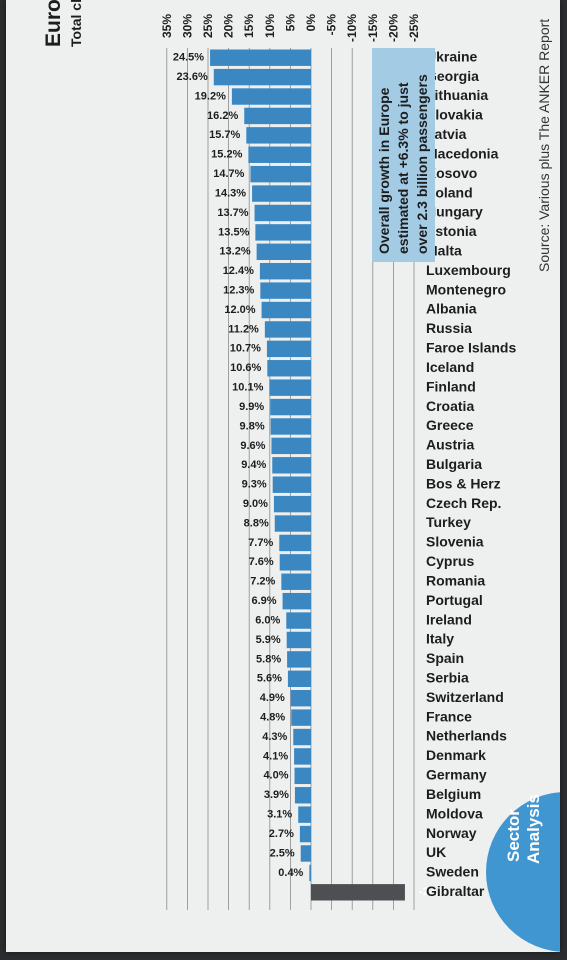  I want to click on bar-value-label: 10.6%, so click(245, 368).